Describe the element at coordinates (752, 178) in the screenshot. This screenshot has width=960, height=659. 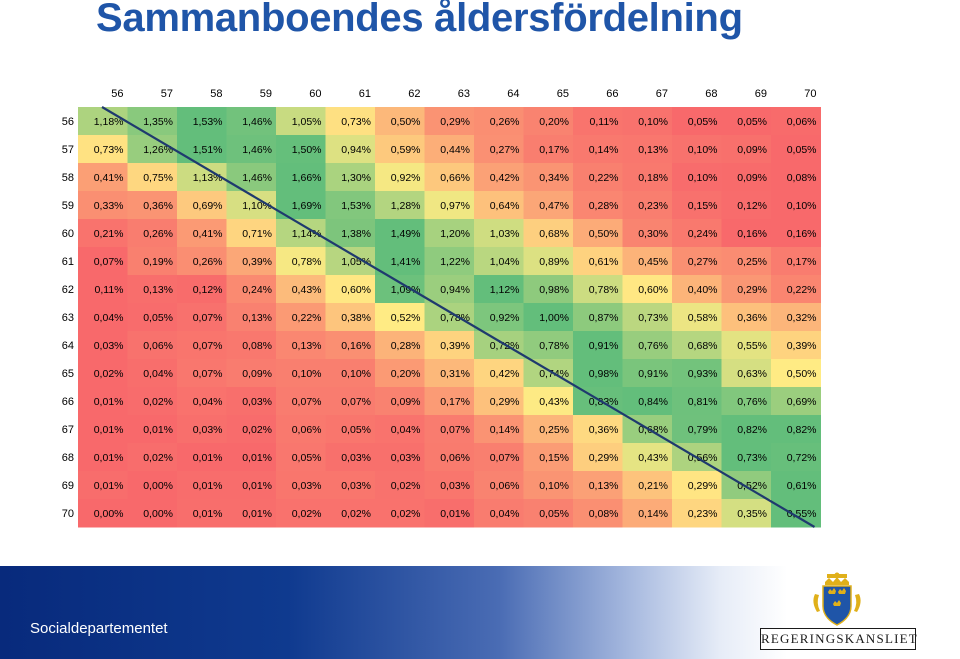
I see `cell-value: 0,09%` at that location.